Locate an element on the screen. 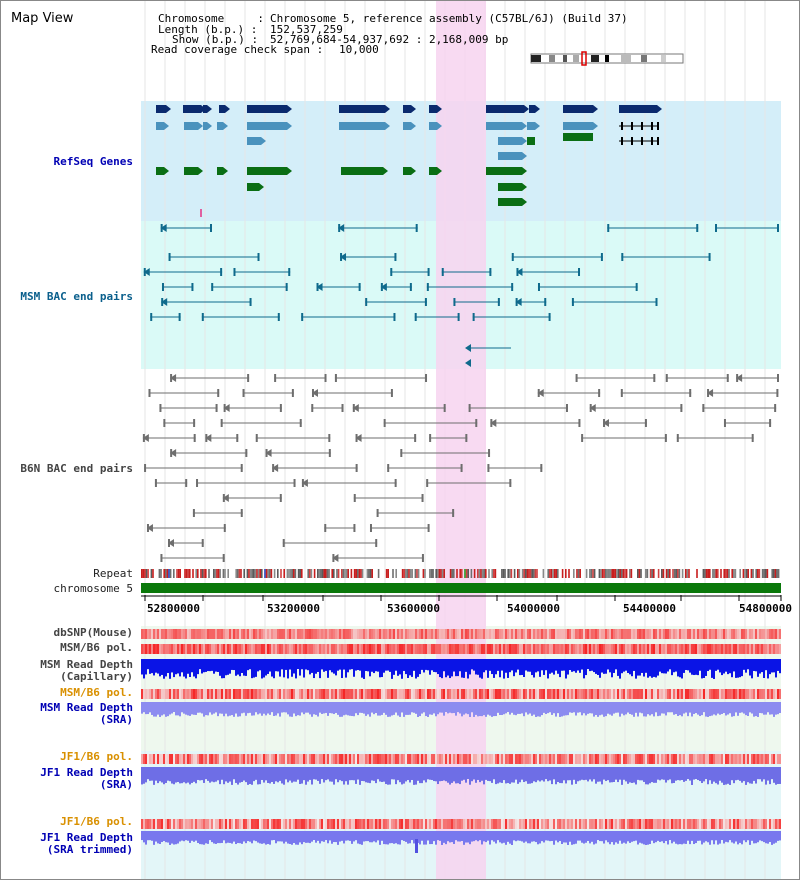  gene-exon is located at coordinates (510, 202).